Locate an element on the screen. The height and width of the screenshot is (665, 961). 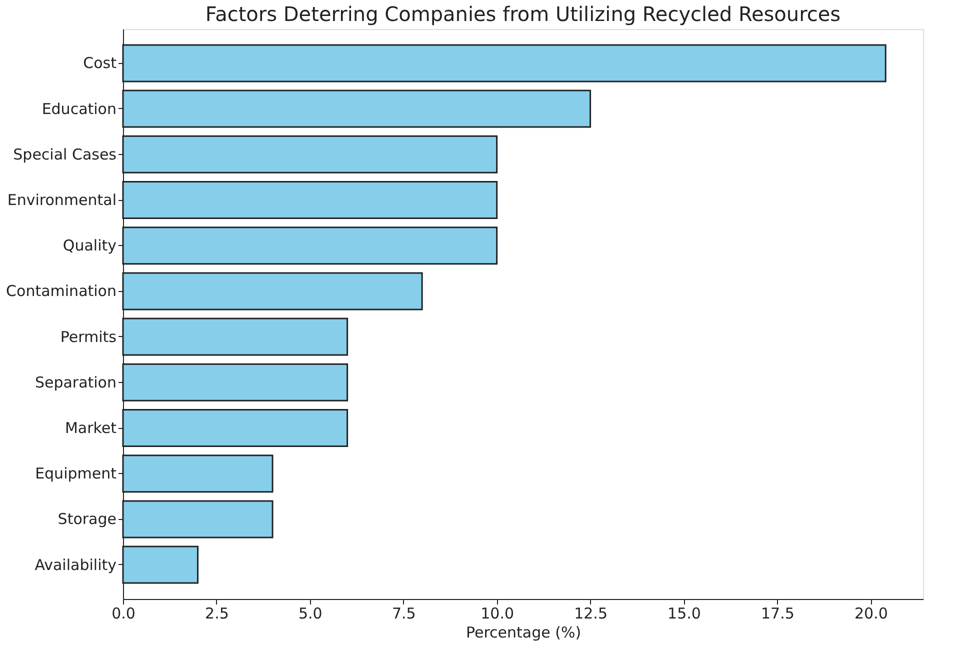
y-tick-label: Availability is located at coordinates (75, 565).